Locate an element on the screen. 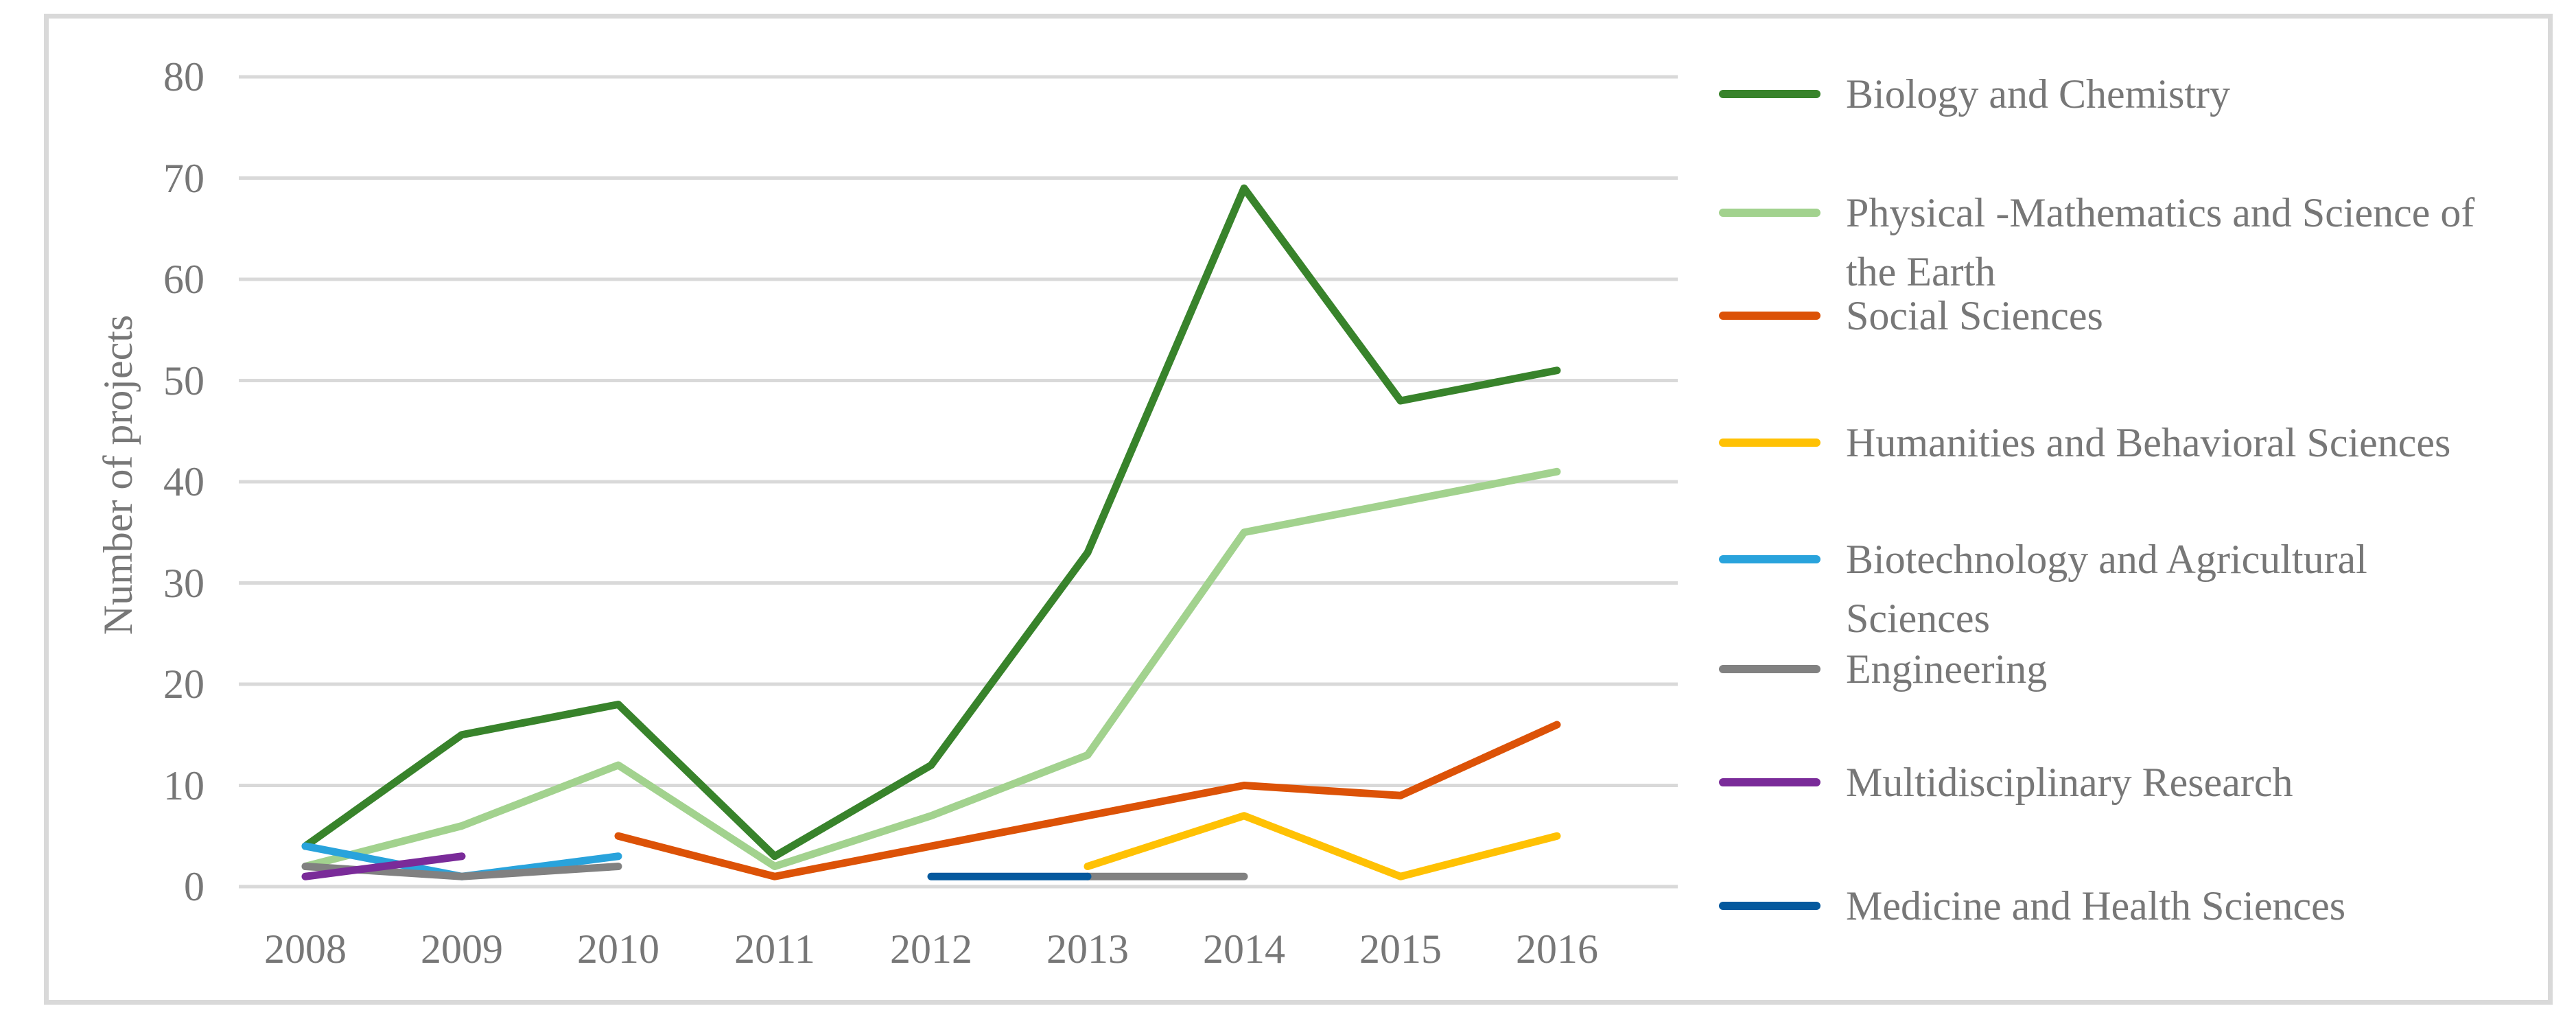 The width and height of the screenshot is (2576, 1028). legend-label-line: Sciences is located at coordinates (1918, 618).